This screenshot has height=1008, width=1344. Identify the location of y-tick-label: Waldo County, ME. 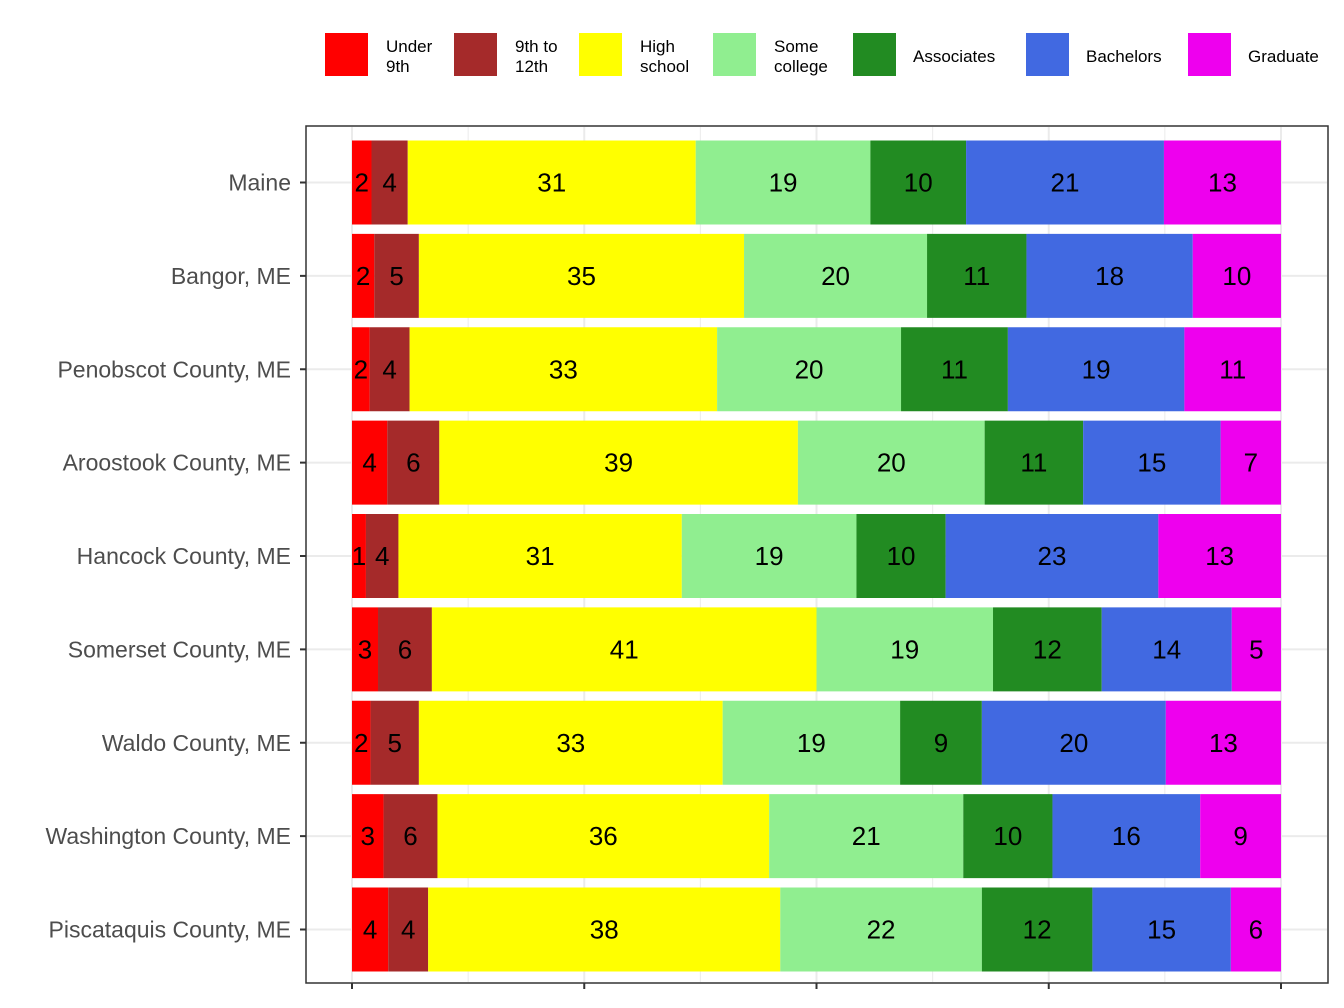
(196, 743).